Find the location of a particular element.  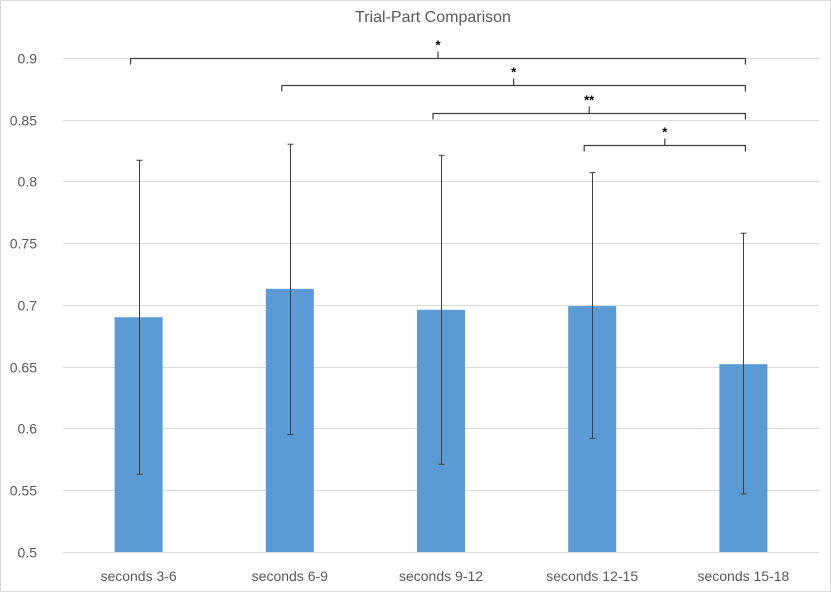

y-axis-ticks: 0.5 0.55 0.6 0.65 0.7 0.75 0.8 0.85 0.9 is located at coordinates (23, 306).